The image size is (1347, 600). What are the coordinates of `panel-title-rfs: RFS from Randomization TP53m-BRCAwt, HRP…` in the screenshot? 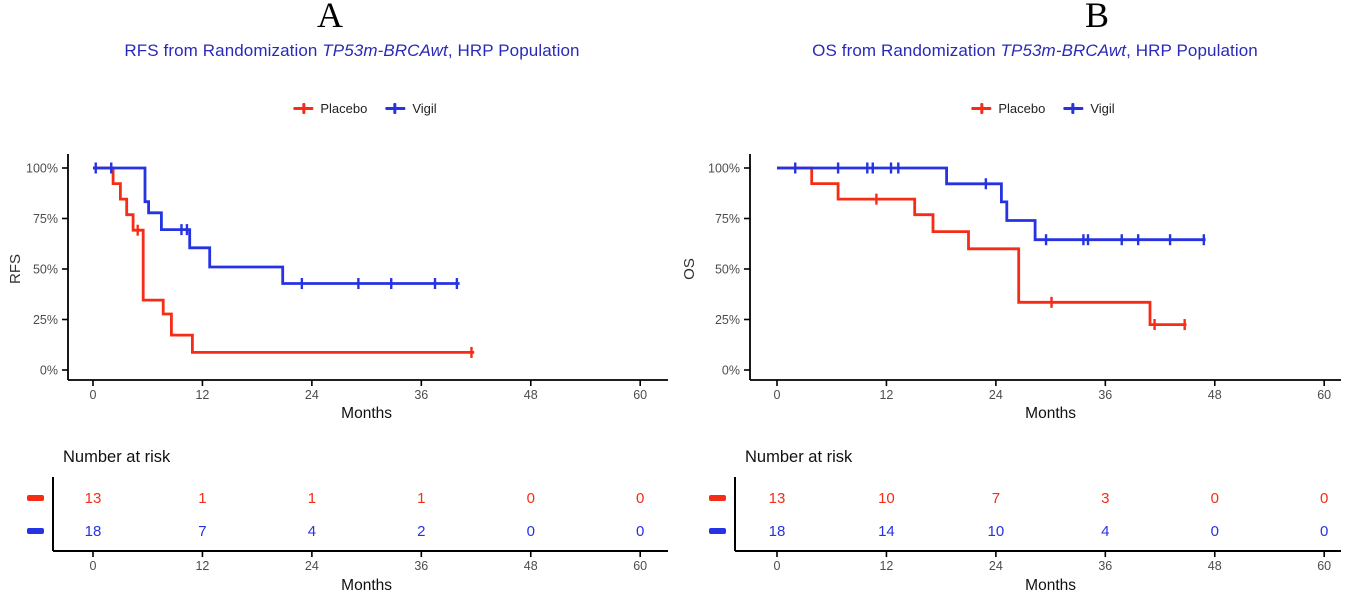 It's located at (351, 51).